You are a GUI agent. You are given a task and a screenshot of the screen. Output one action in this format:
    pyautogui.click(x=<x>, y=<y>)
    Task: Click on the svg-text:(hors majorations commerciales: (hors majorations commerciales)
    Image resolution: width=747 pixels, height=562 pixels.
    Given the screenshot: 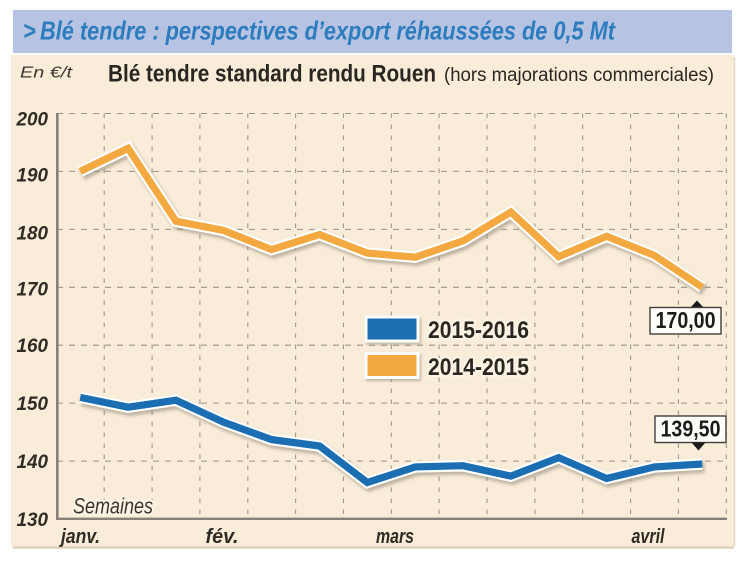 What is the action you would take?
    pyautogui.click(x=579, y=75)
    